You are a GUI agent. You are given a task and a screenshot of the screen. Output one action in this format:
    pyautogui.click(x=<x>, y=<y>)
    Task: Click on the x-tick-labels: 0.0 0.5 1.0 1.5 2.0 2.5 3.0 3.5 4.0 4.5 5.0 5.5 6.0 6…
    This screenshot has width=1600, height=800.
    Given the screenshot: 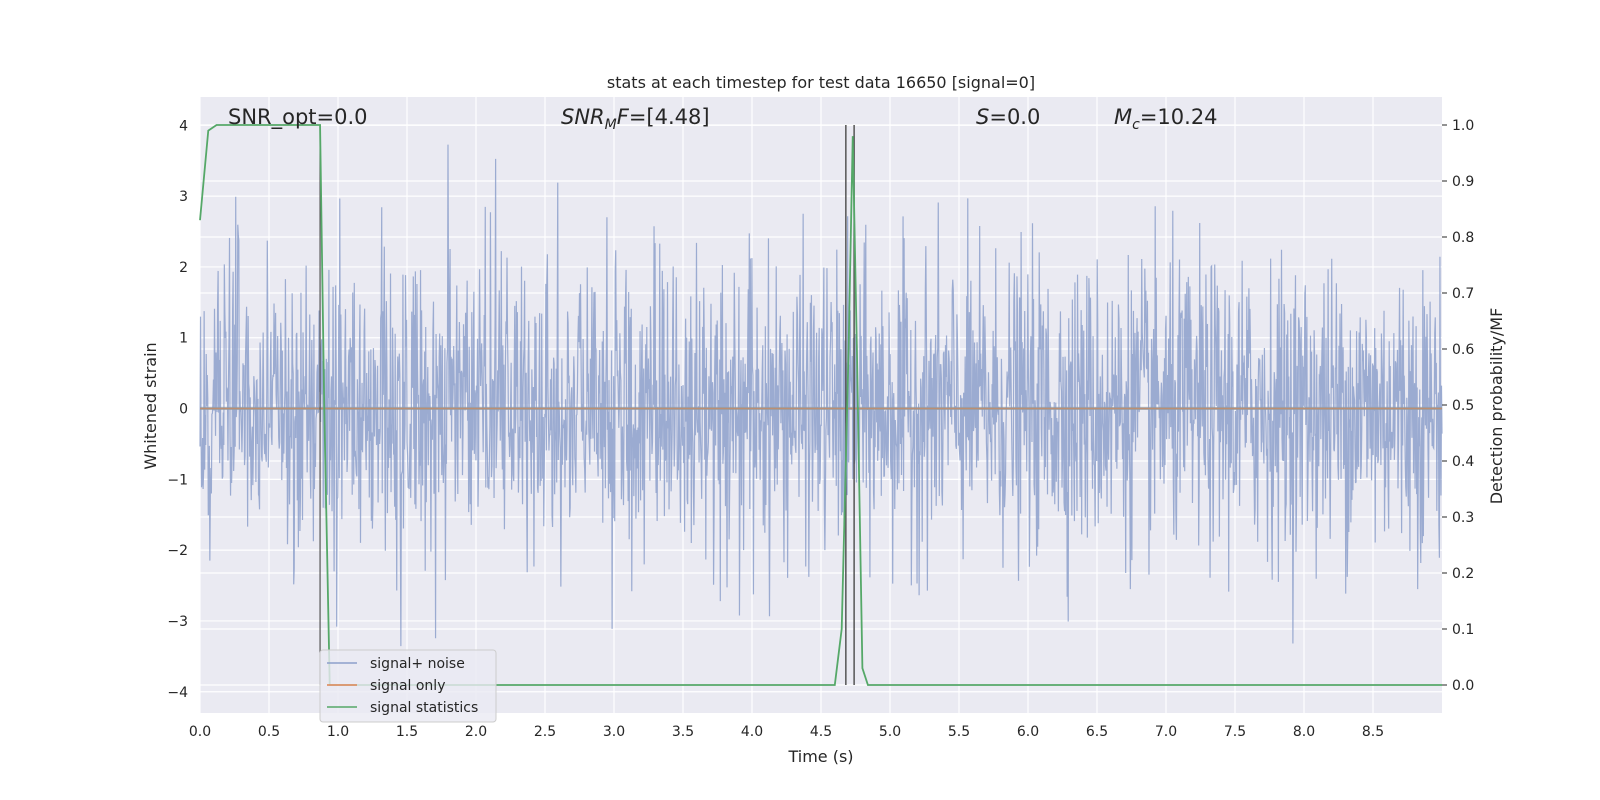 What is the action you would take?
    pyautogui.click(x=786, y=732)
    